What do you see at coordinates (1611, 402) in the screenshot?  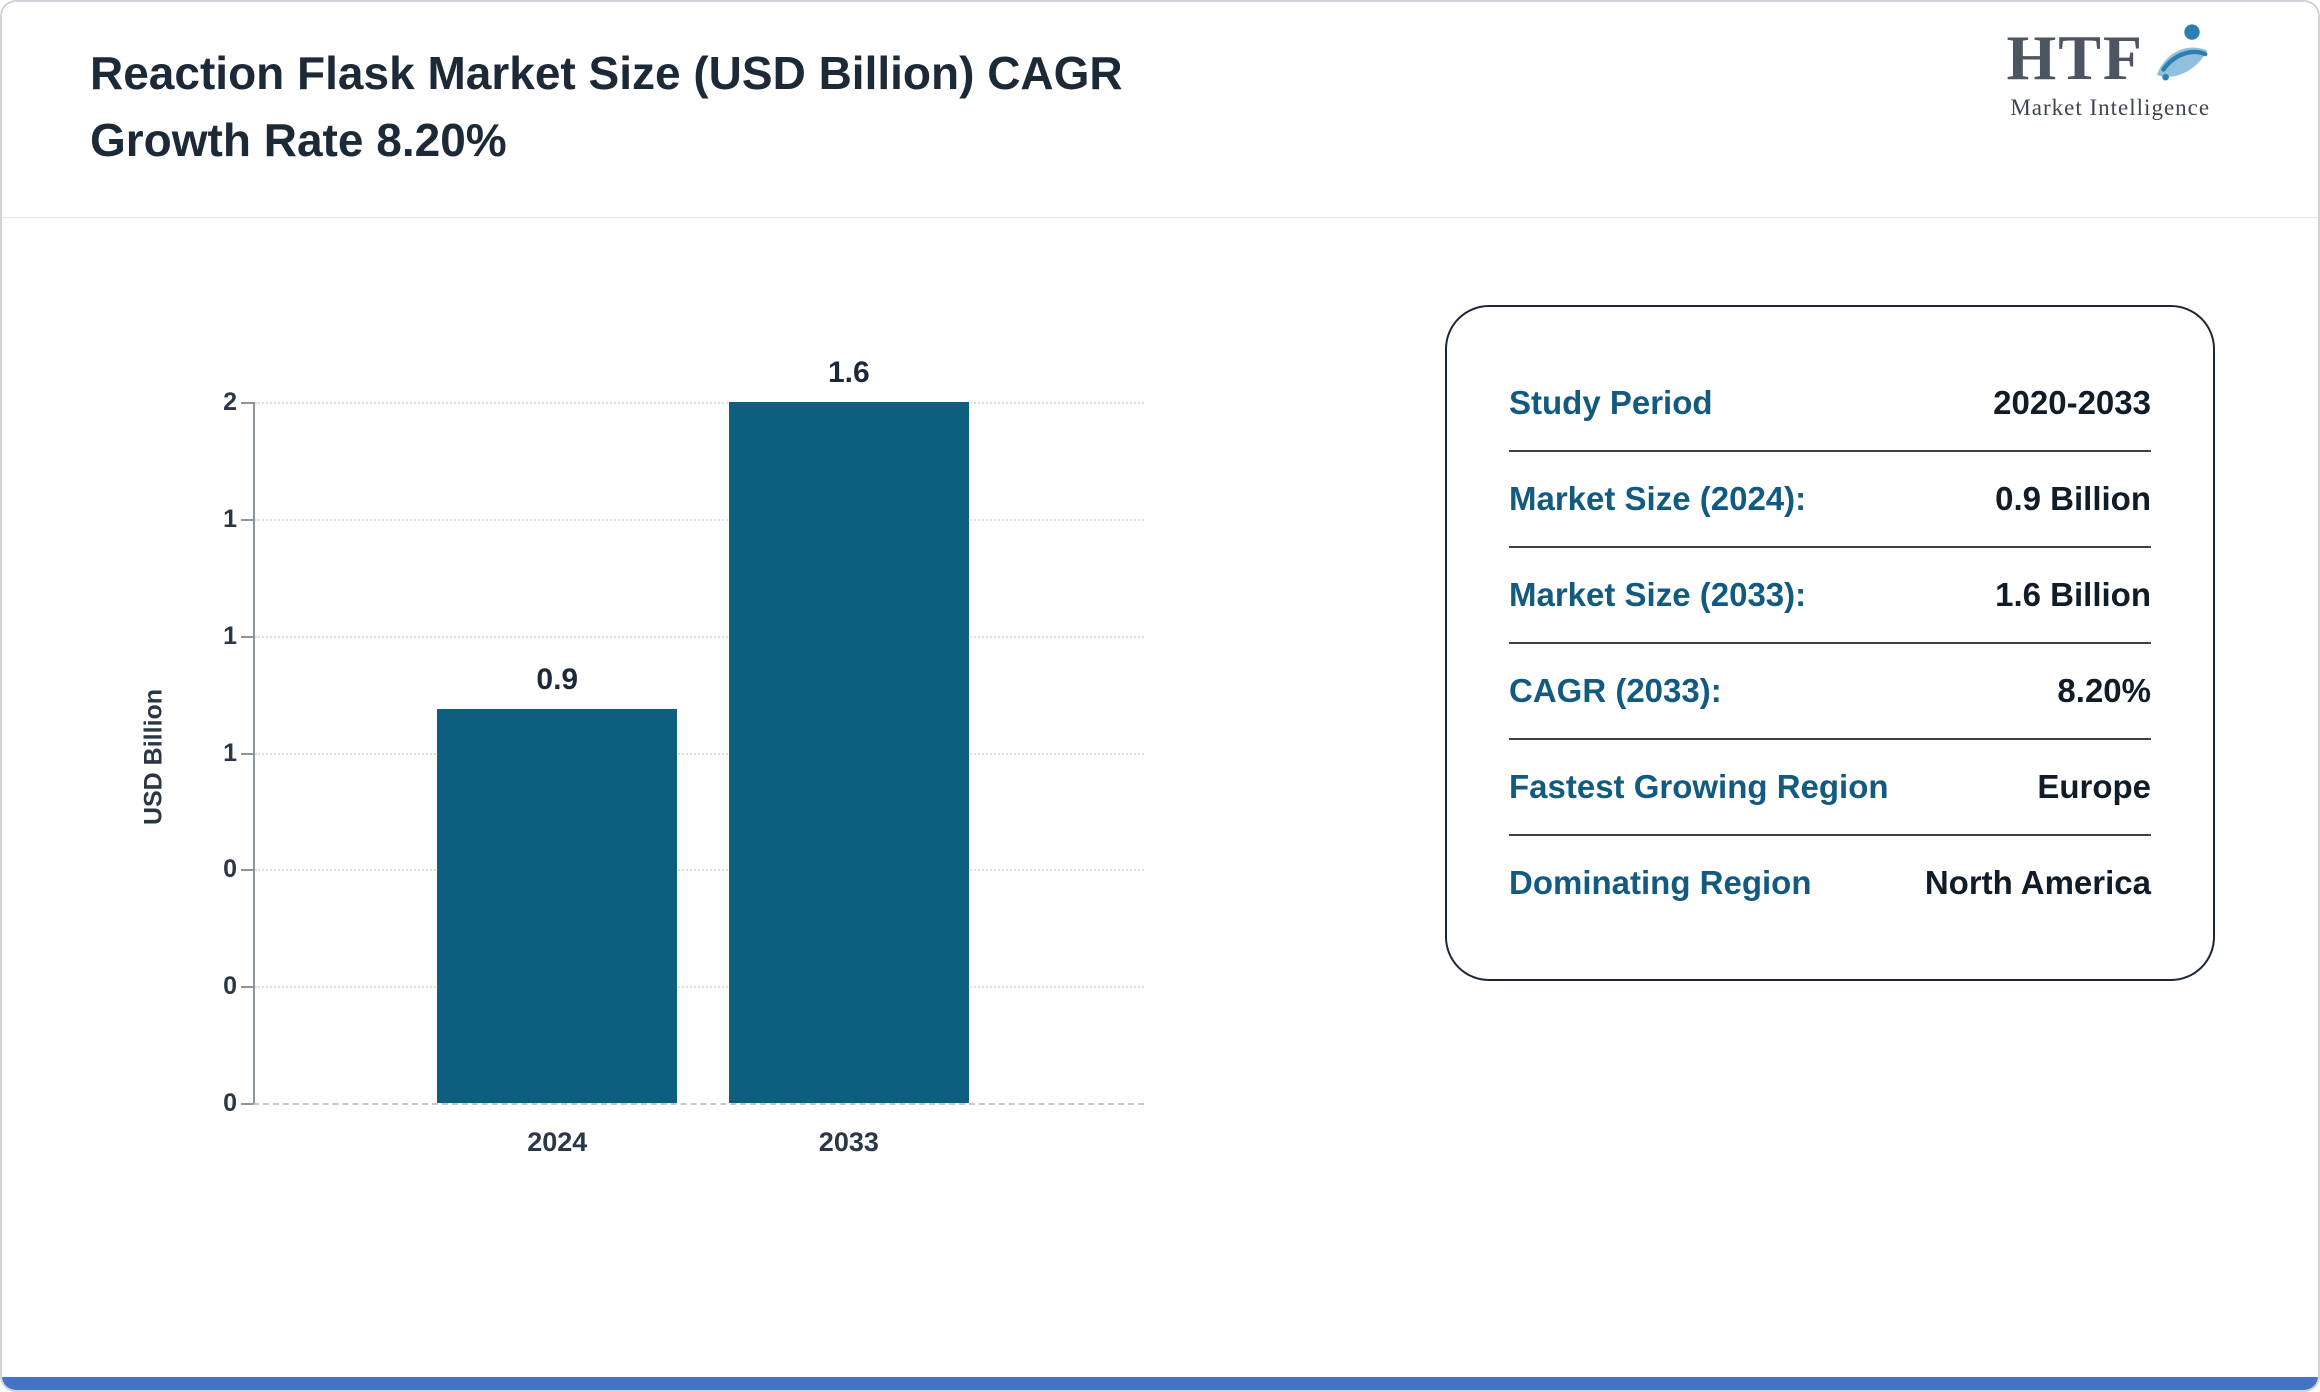 I see `info-label: Study Period` at bounding box center [1611, 402].